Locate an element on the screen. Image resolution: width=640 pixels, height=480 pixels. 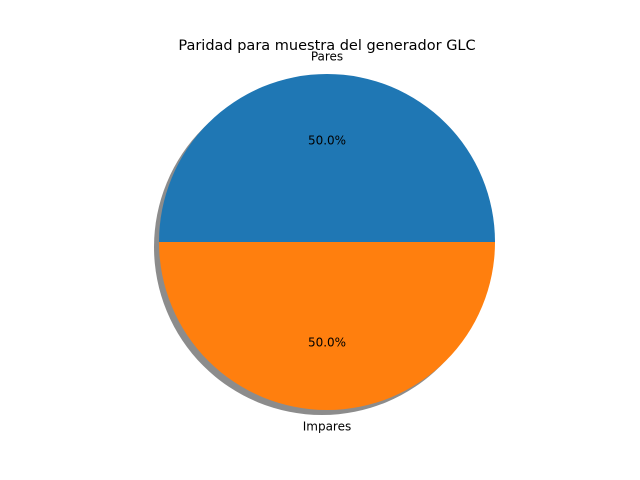
pie-label-pares: Pares is located at coordinates (327, 57).